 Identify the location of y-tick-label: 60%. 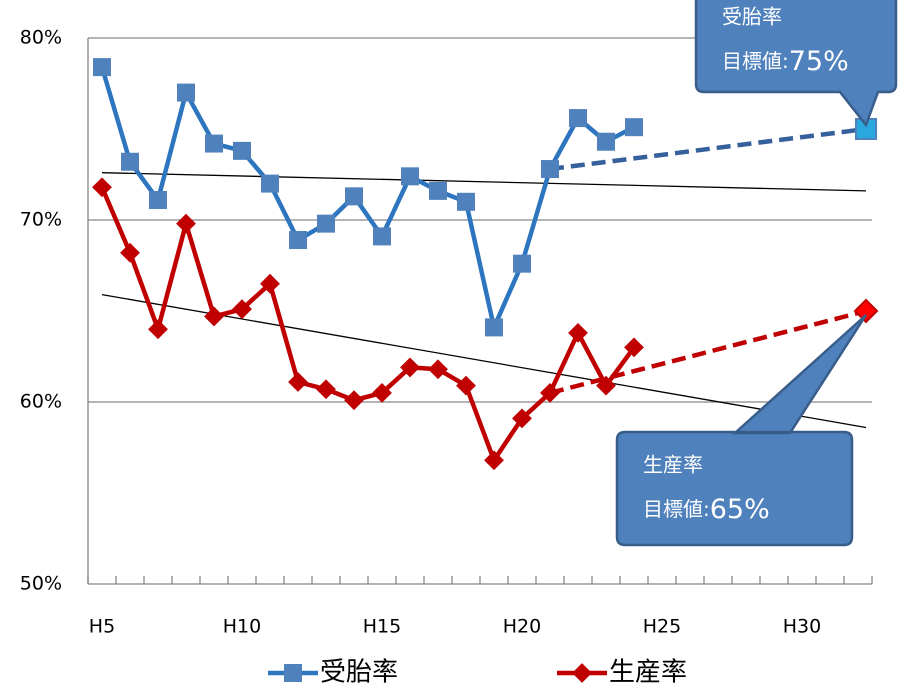
(41, 402).